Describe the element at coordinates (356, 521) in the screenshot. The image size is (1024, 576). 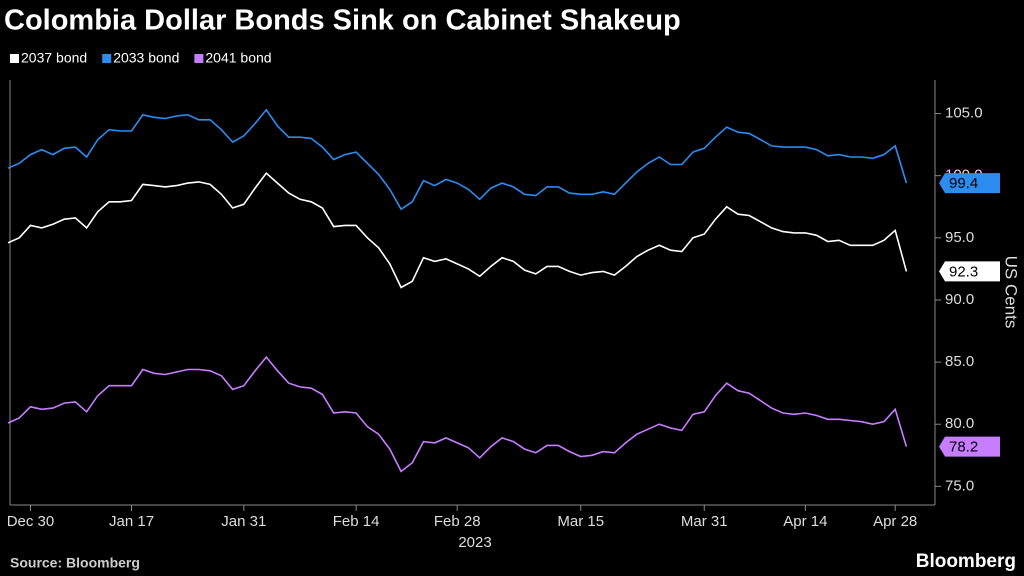
I see `x-tick-label: Feb 14` at that location.